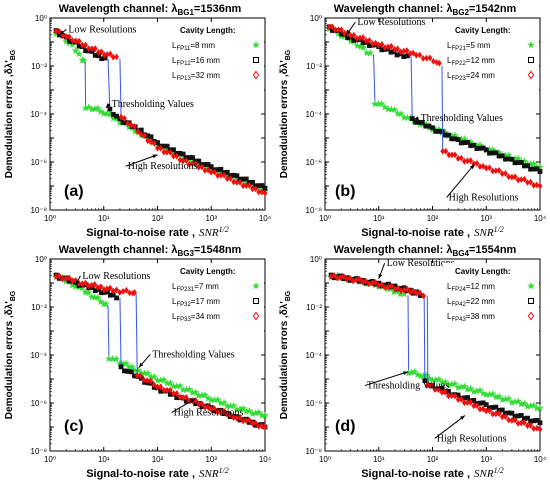  I want to click on y-tick-label: 10⁻⁴, so click(38, 114).